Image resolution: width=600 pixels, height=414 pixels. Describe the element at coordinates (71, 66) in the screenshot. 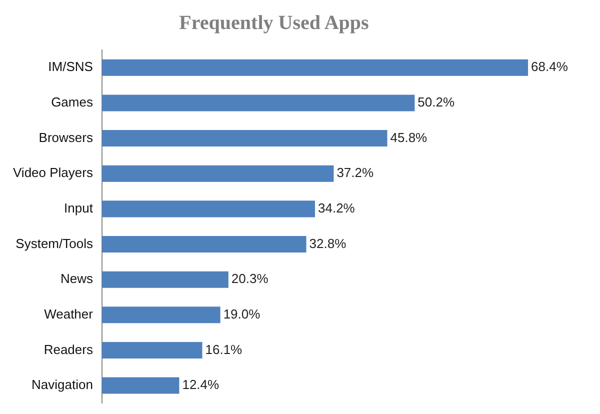

I see `y-tick-label: IM/SNS` at that location.